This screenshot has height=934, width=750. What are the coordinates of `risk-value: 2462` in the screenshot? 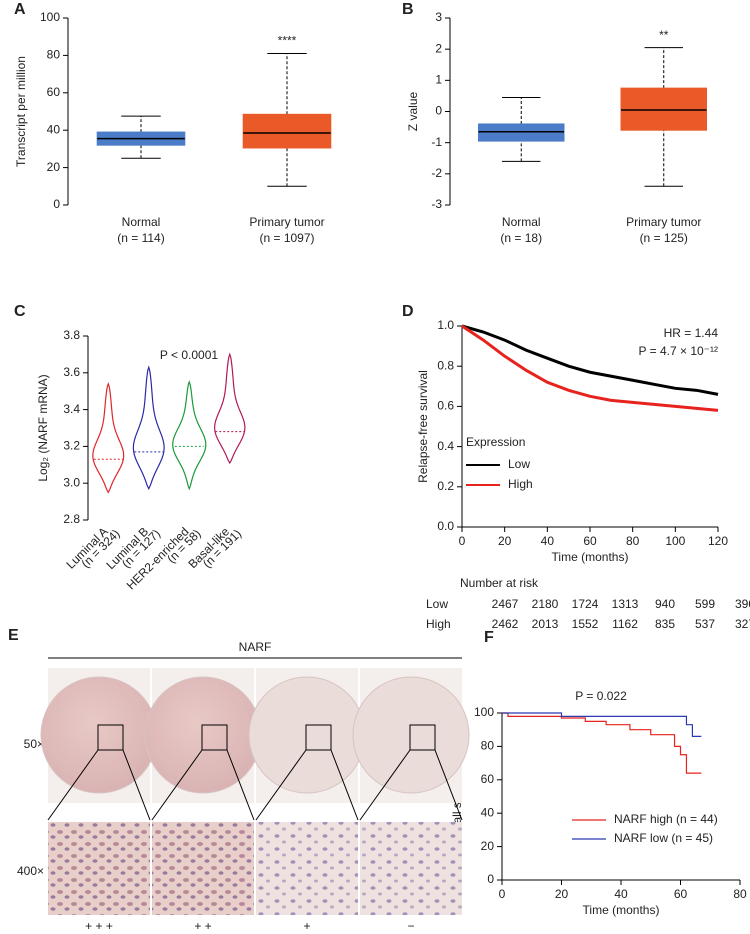 It's located at (505, 624).